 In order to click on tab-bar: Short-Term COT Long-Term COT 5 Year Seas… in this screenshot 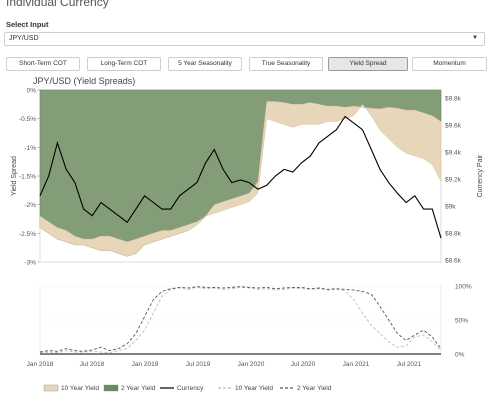, I will do `click(246, 64)`.